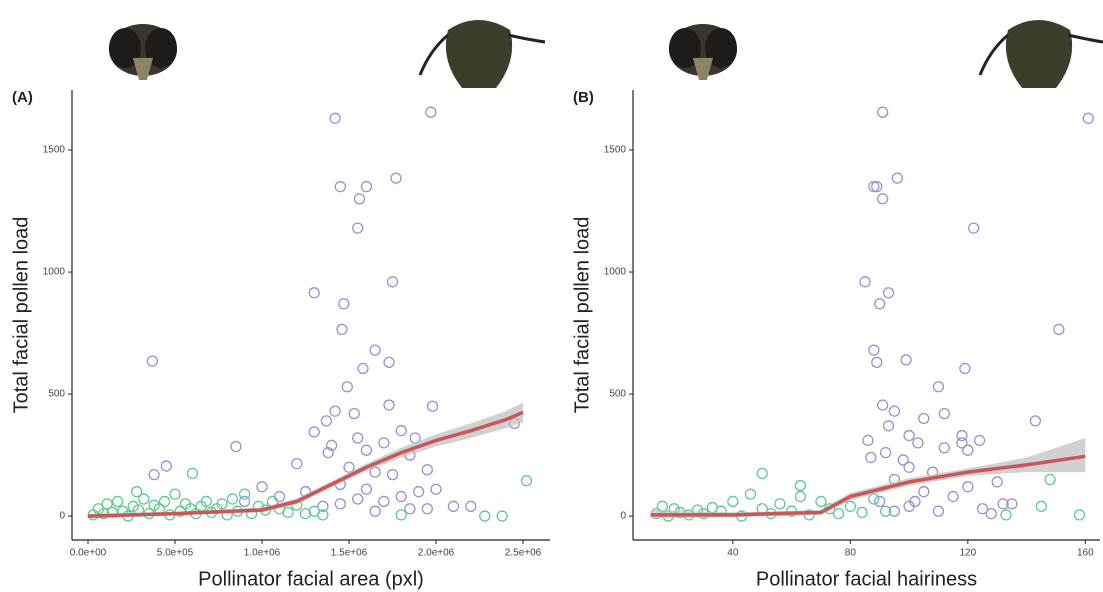 This screenshot has width=1103, height=592. What do you see at coordinates (311, 579) in the screenshot?
I see `x-axis-title: Pollinator facial area (pxl)` at bounding box center [311, 579].